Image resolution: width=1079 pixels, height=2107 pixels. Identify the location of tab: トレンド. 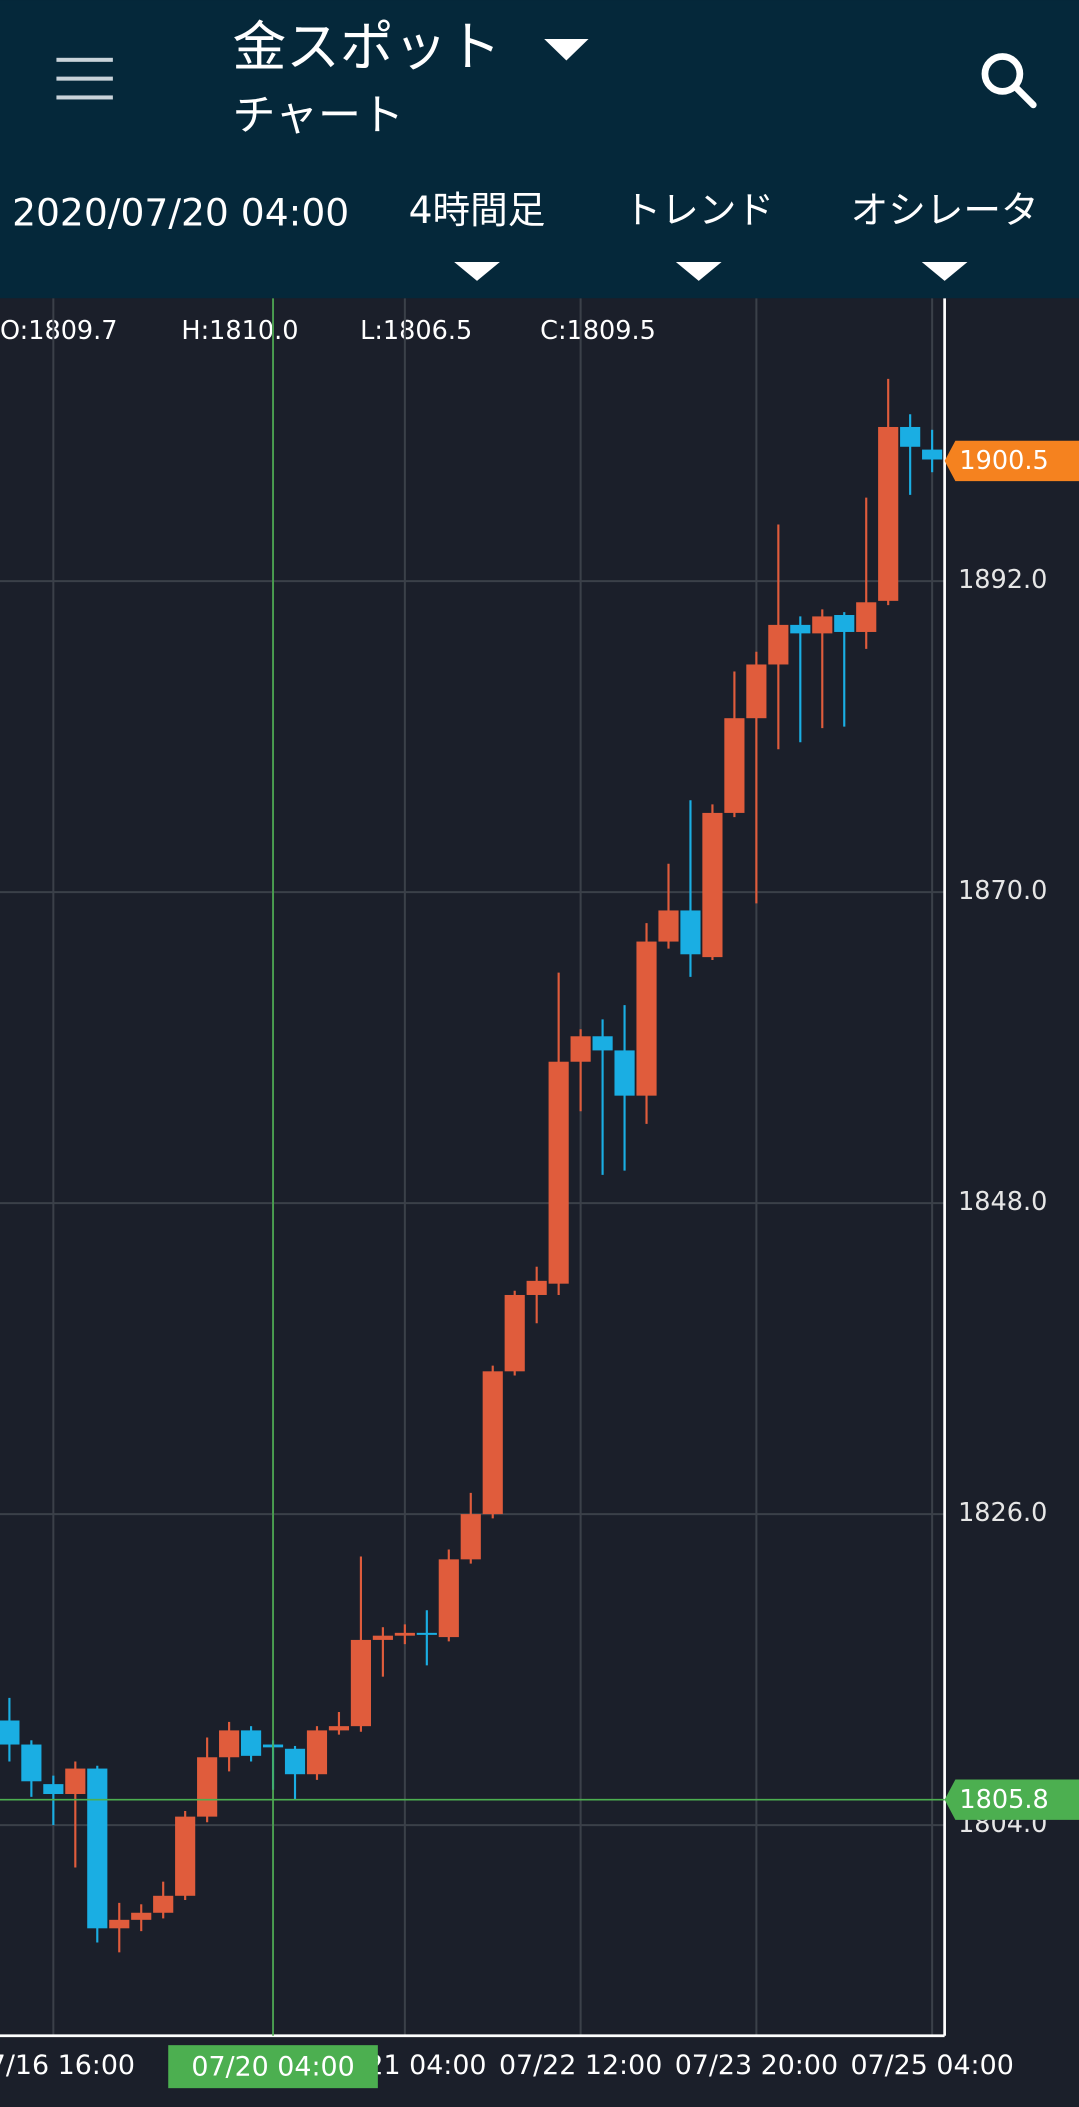
(699, 210).